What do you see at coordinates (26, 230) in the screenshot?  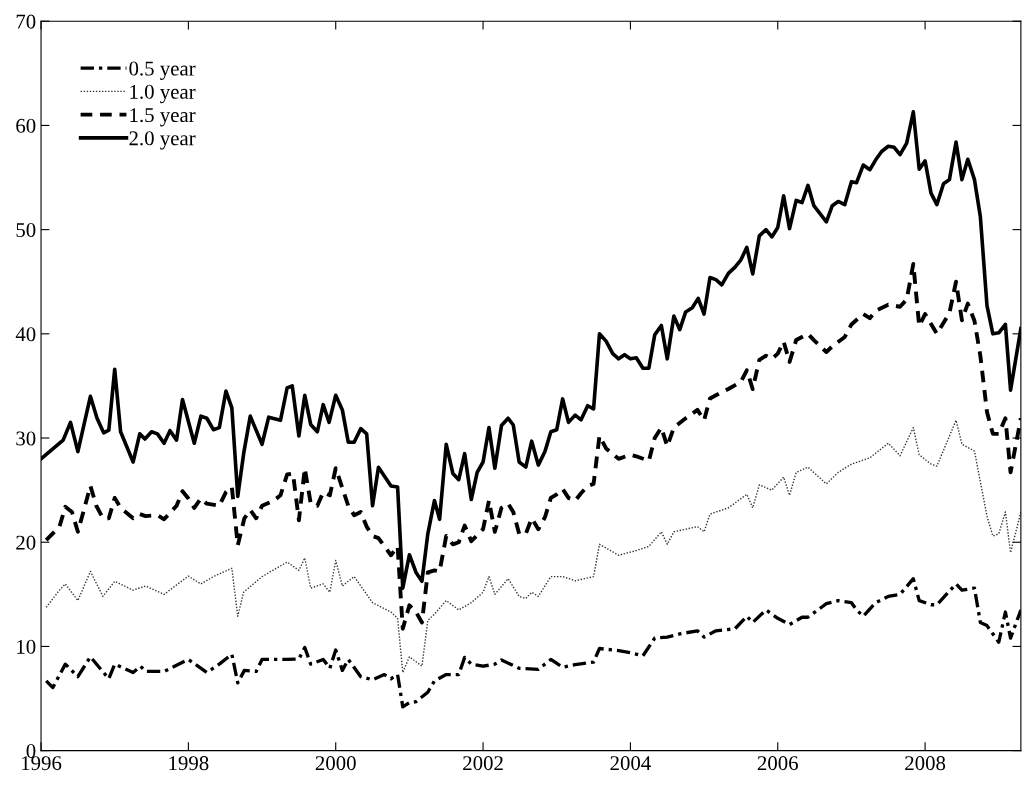 I see `y-tick-label: 50` at bounding box center [26, 230].